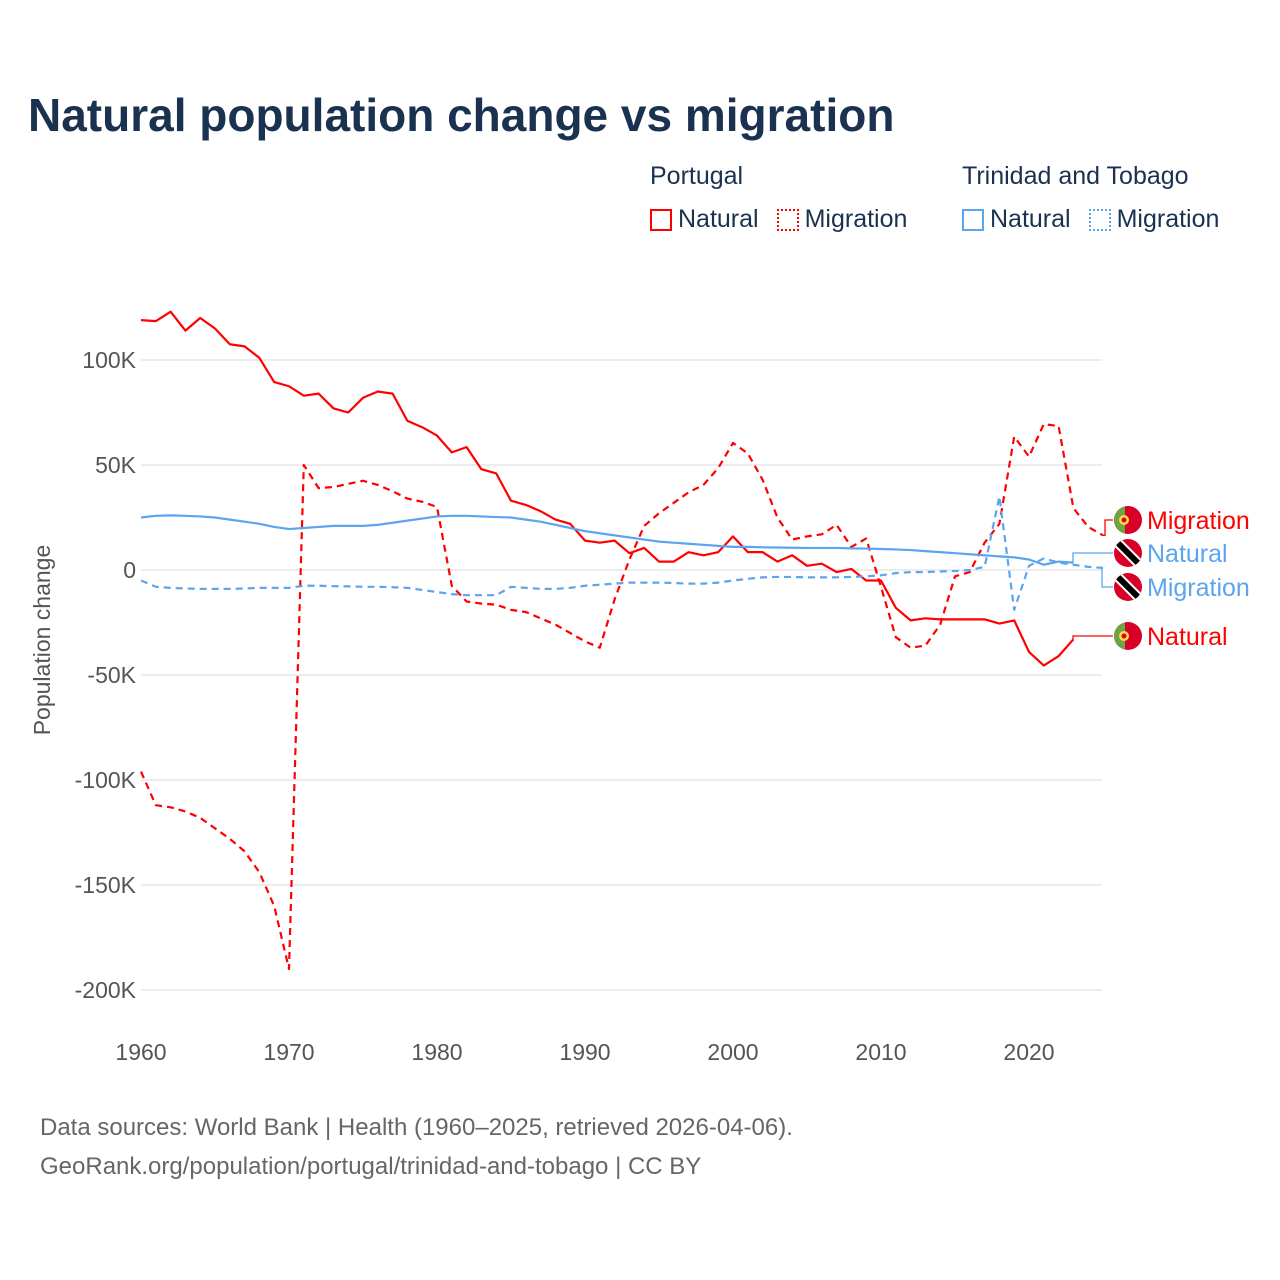  What do you see at coordinates (461, 115) in the screenshot?
I see `chart-title: Natural population change vs migration` at bounding box center [461, 115].